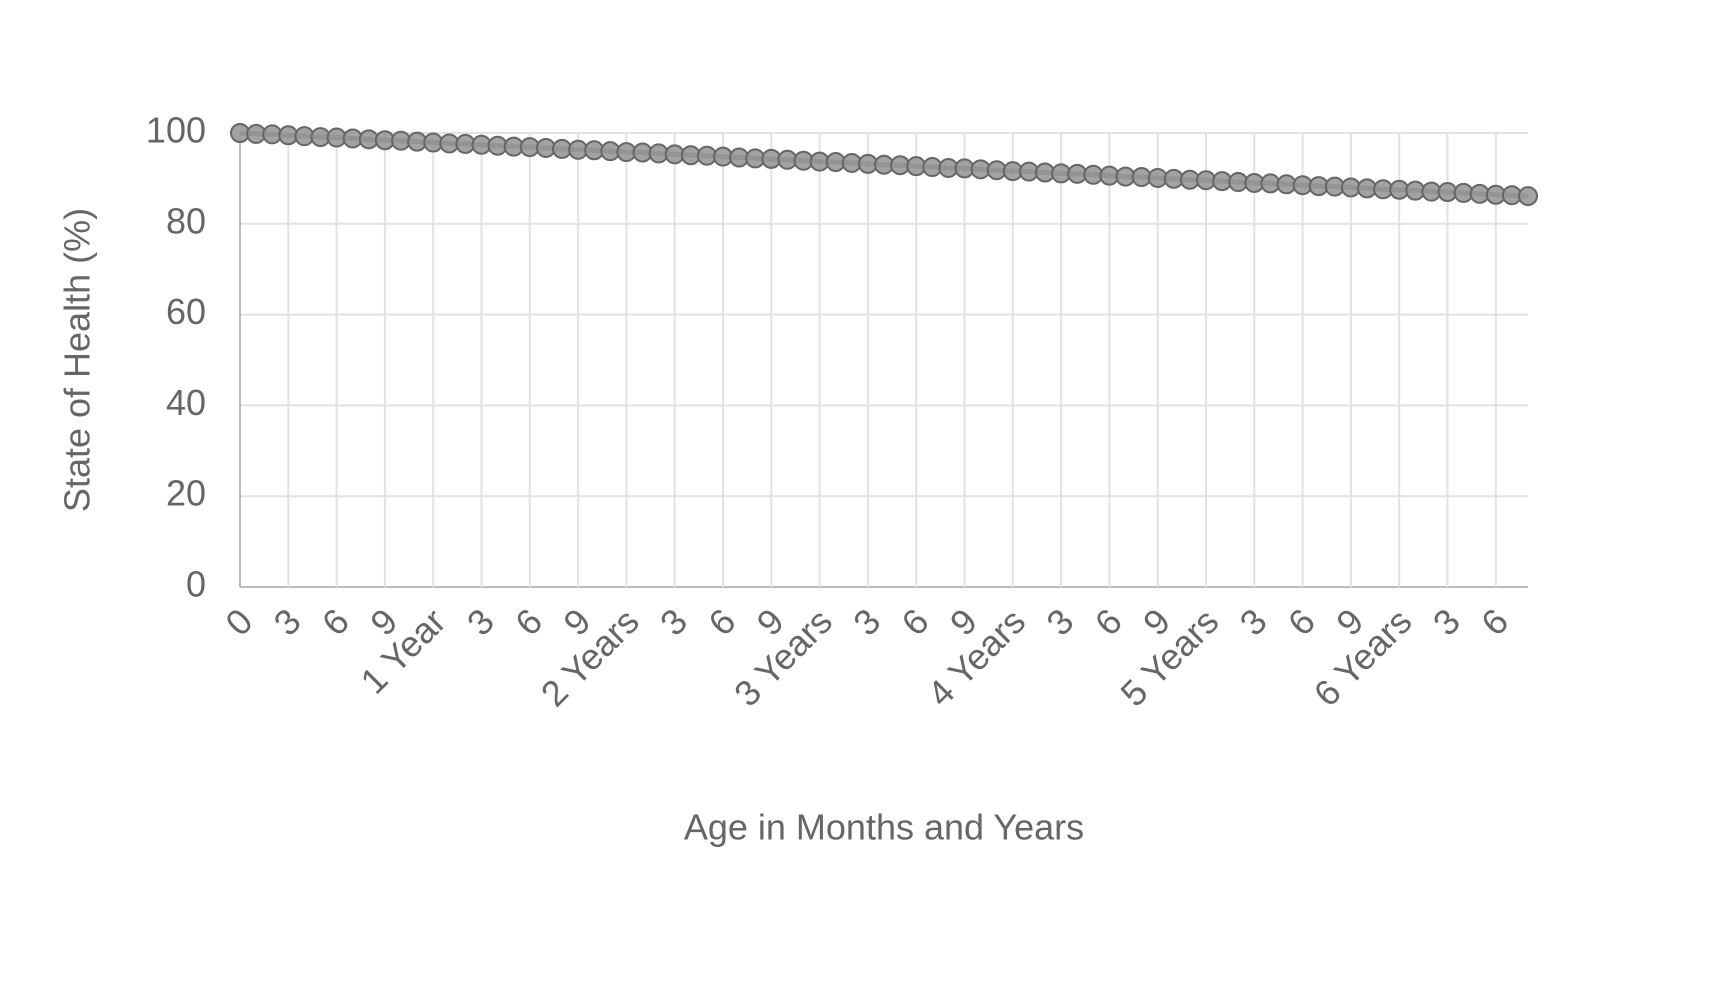 The height and width of the screenshot is (998, 1736). I want to click on x-axis-title: Age in Months and Years, so click(884, 827).